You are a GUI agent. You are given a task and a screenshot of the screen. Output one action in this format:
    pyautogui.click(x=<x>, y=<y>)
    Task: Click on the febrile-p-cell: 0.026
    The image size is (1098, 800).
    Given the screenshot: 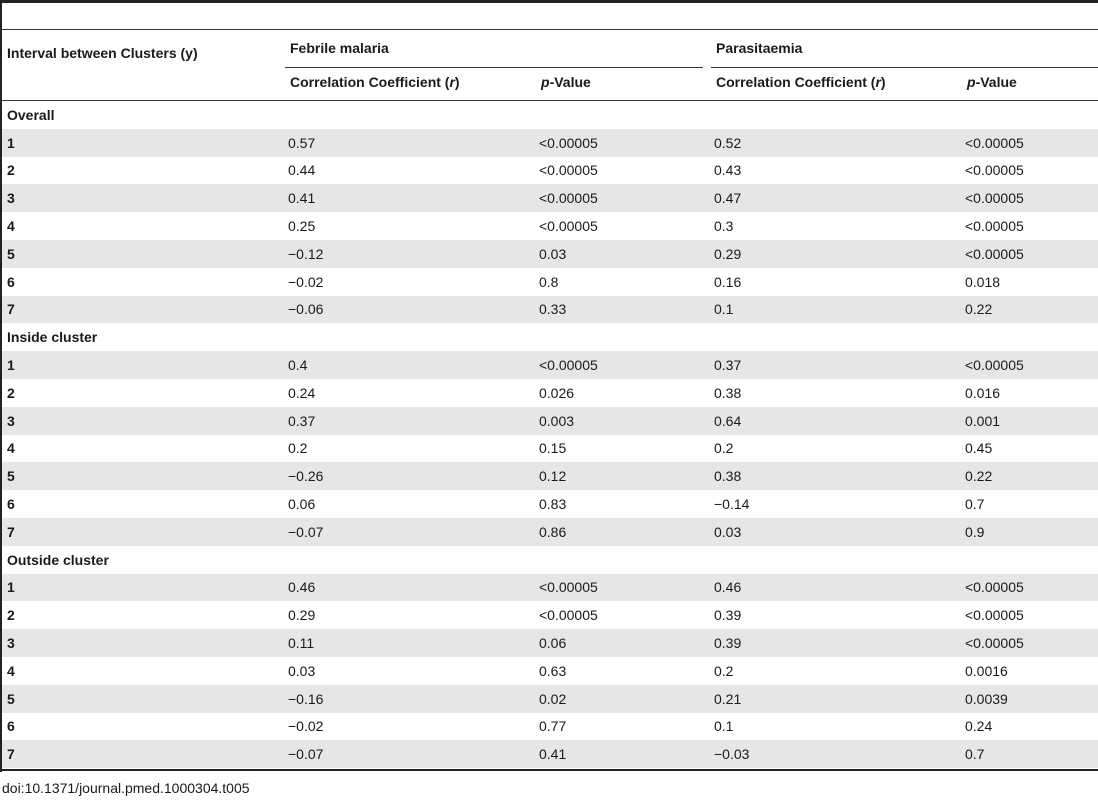 What is the action you would take?
    pyautogui.click(x=557, y=392)
    